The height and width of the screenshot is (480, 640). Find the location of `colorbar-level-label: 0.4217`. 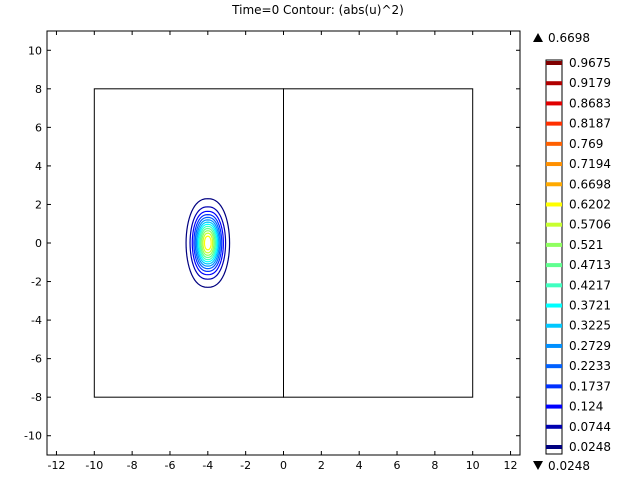

colorbar-level-label: 0.4217 is located at coordinates (590, 285).